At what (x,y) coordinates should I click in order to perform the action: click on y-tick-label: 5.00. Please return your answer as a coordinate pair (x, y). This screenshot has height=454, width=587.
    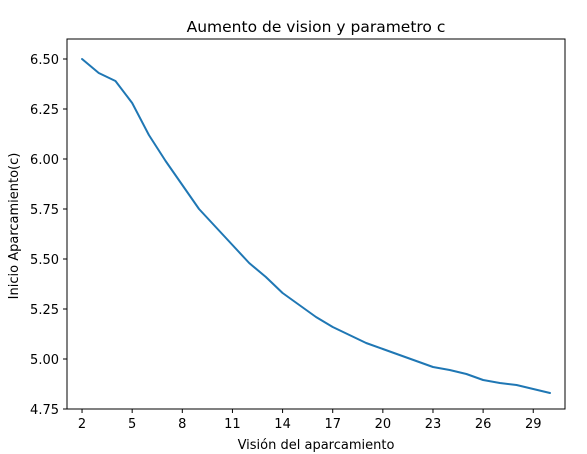
    Looking at the image, I should click on (44, 360).